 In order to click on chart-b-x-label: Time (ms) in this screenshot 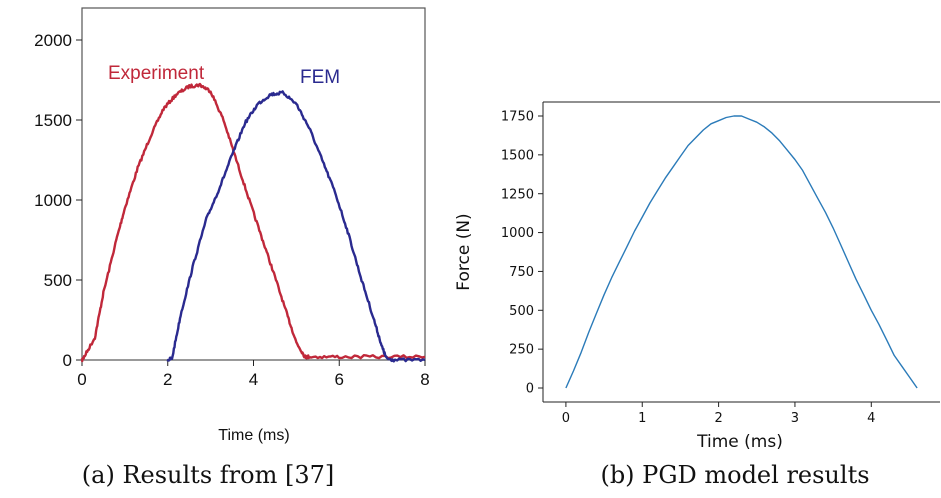, I will do `click(739, 442)`.